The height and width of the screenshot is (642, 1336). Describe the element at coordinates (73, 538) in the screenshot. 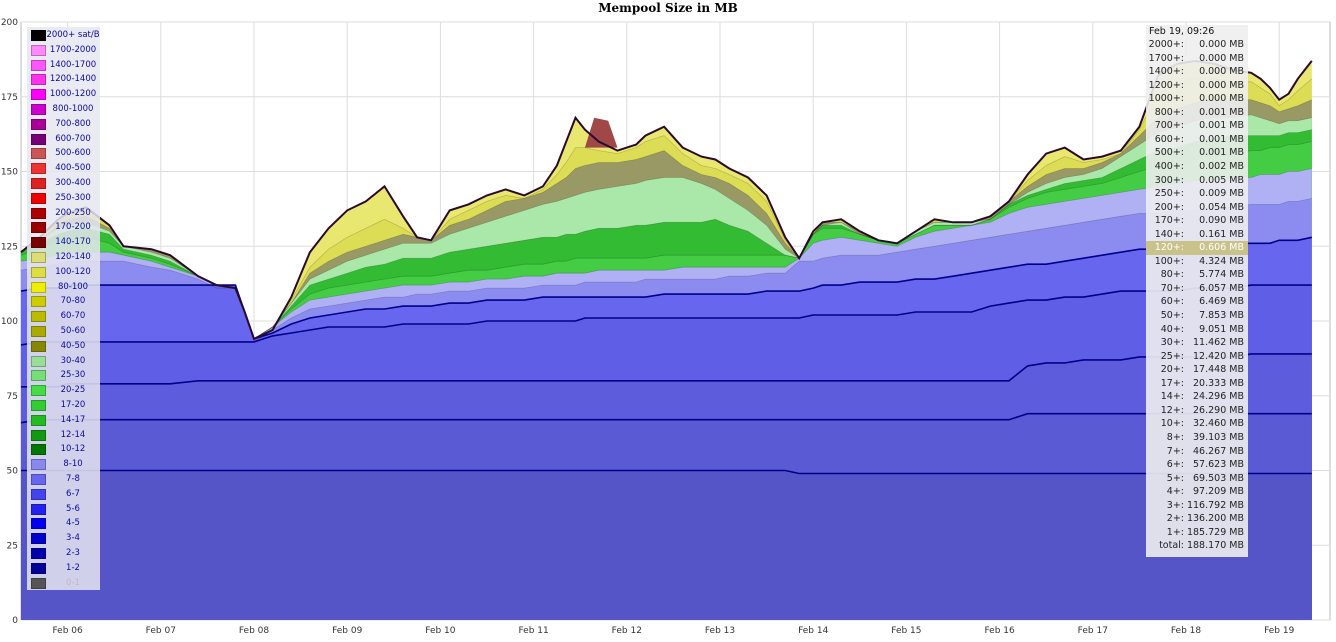

I see `legend-label: 3-4` at that location.